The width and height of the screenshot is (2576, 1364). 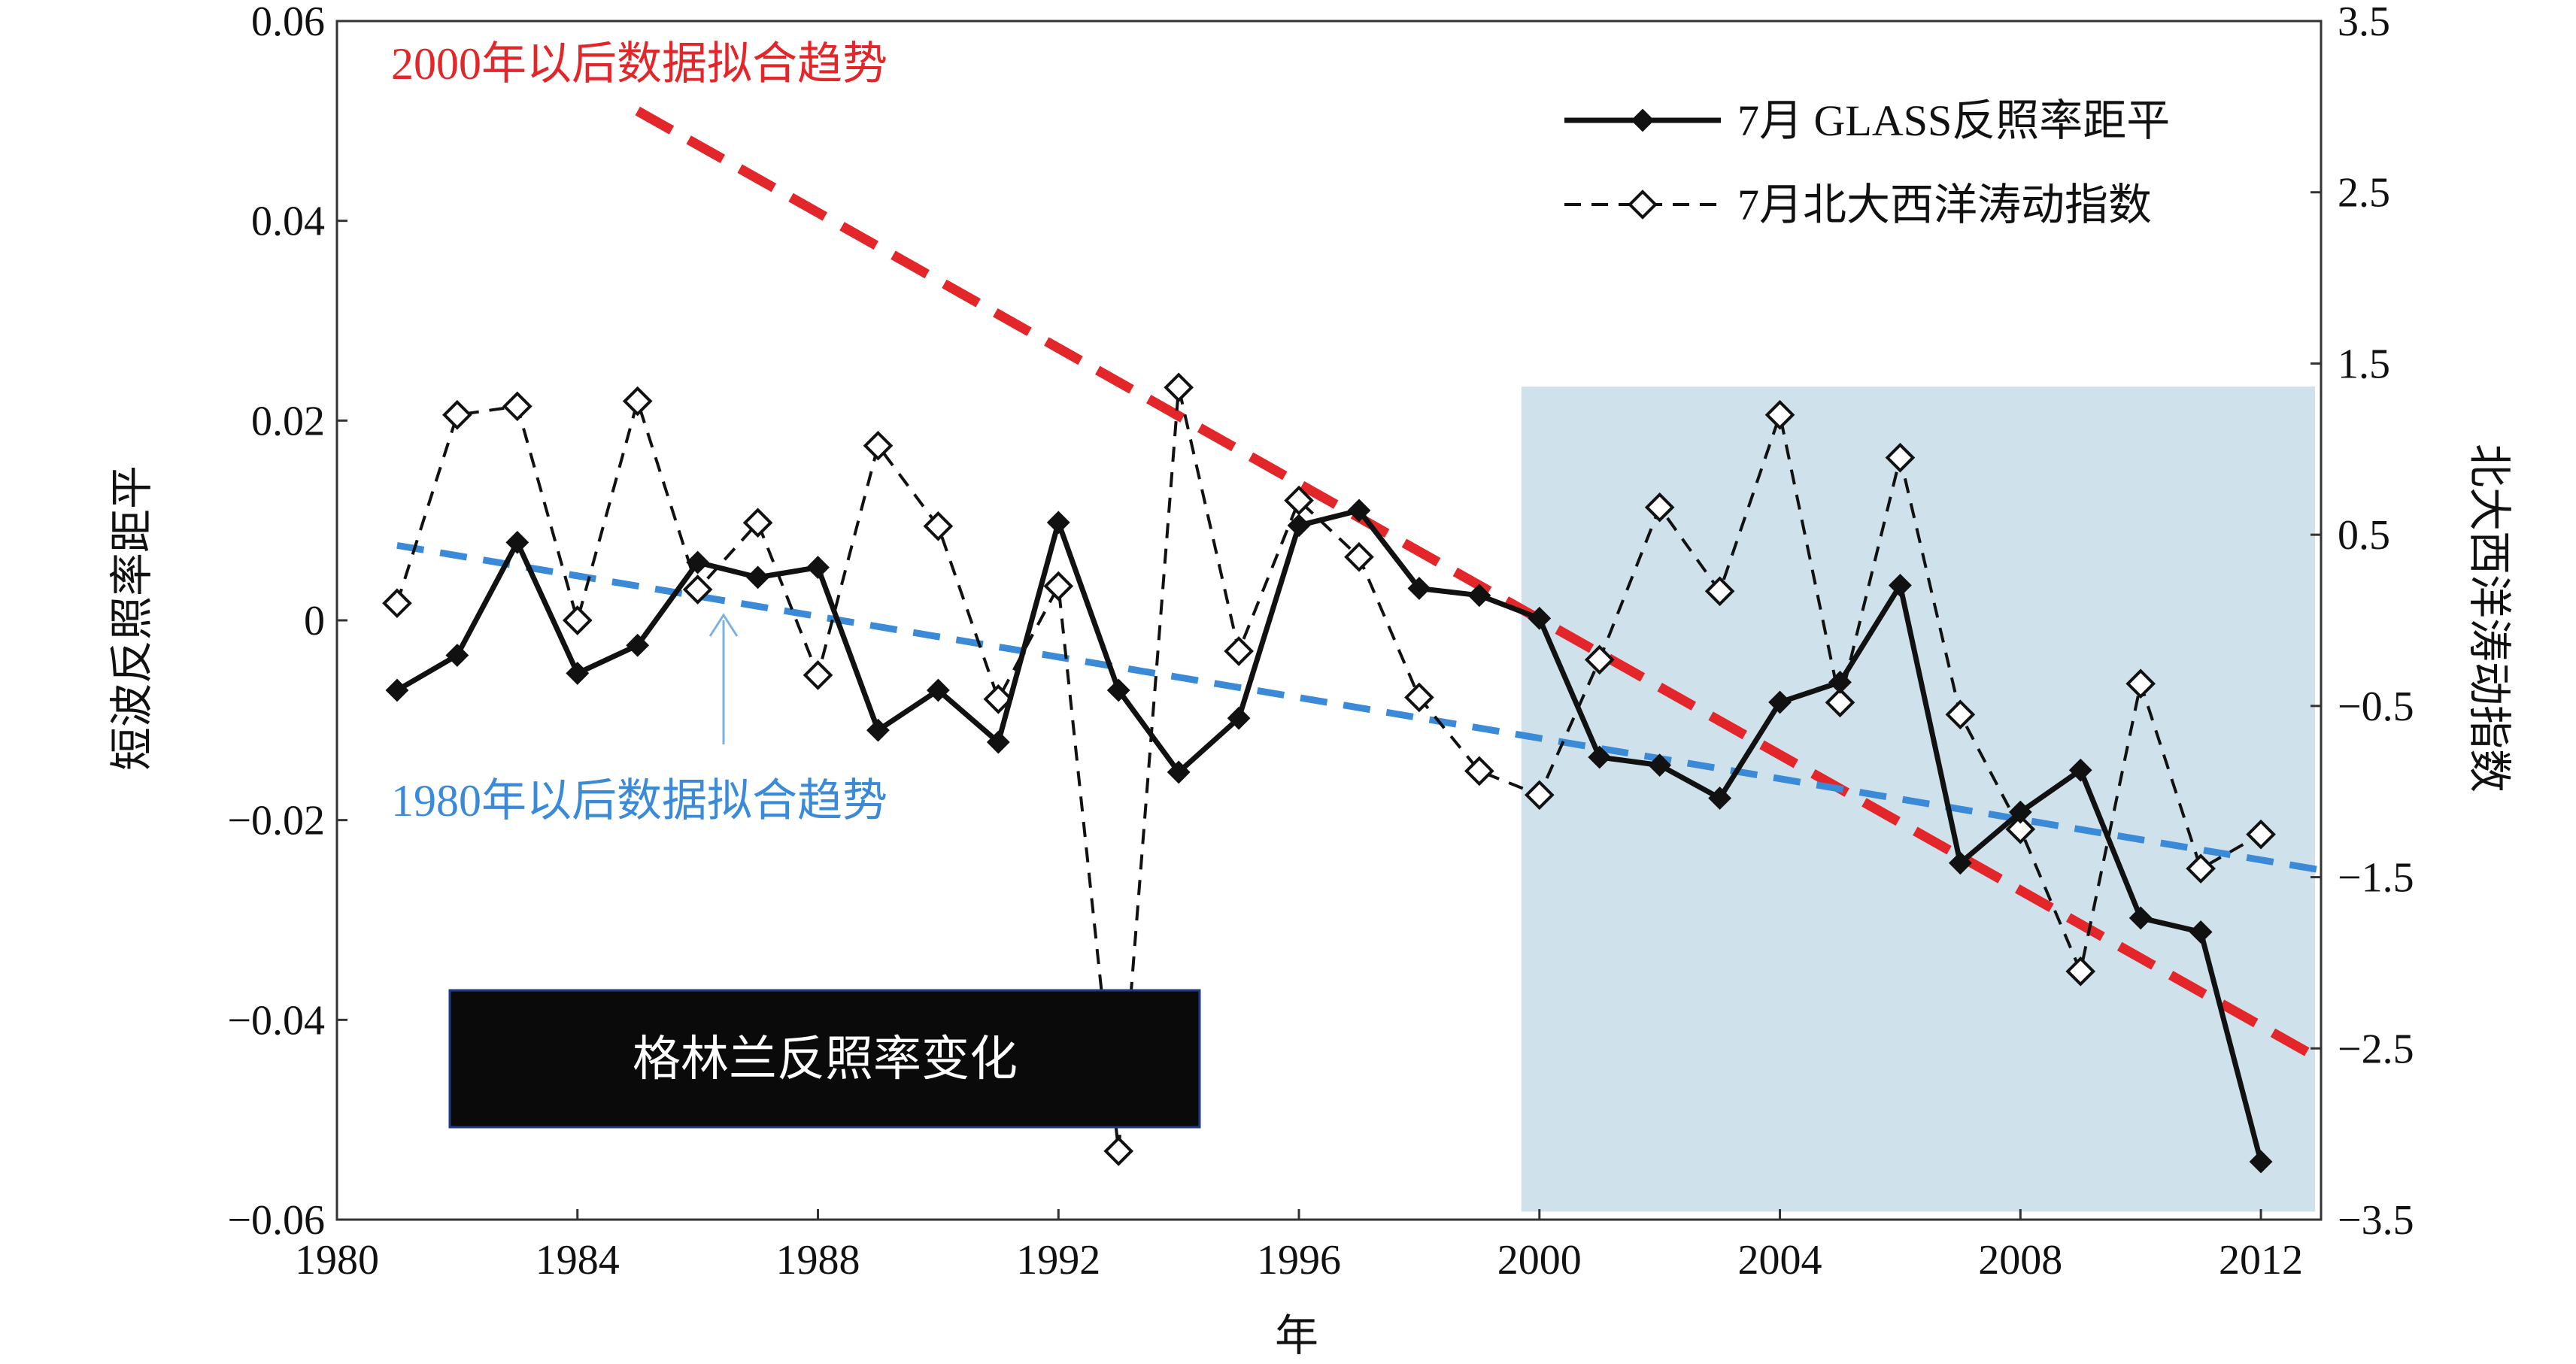 I want to click on y-right-tick-label: −1.5, so click(x=2376, y=878).